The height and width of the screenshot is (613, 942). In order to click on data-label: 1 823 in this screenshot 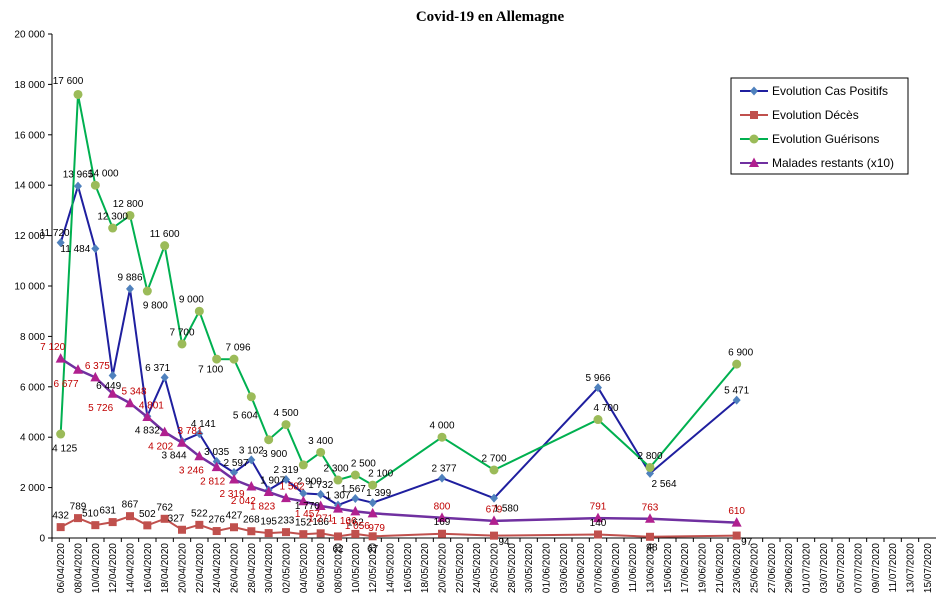, I will do `click(262, 507)`.